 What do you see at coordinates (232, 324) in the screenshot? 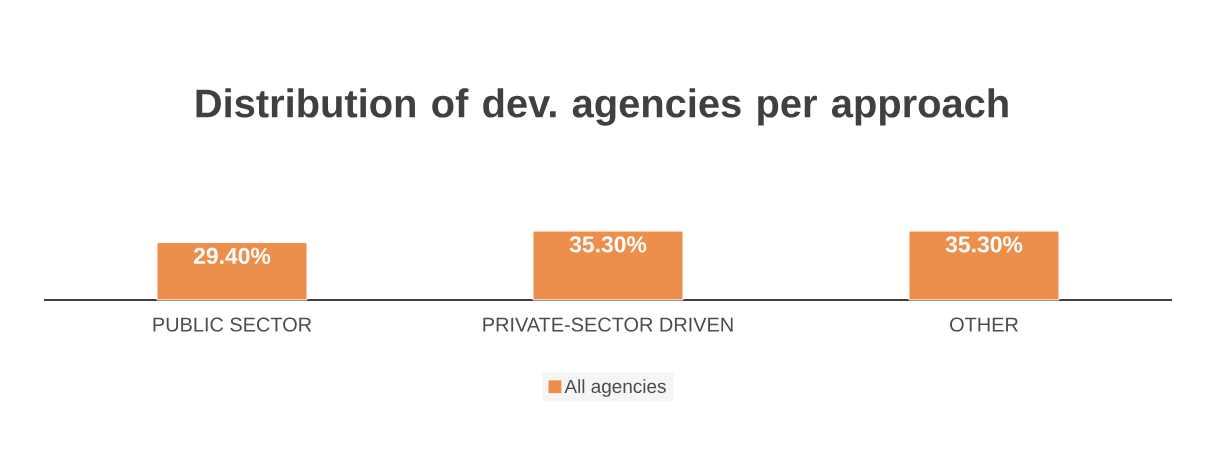
I see `x-tick-label: PUBLIC SECTOR` at bounding box center [232, 324].